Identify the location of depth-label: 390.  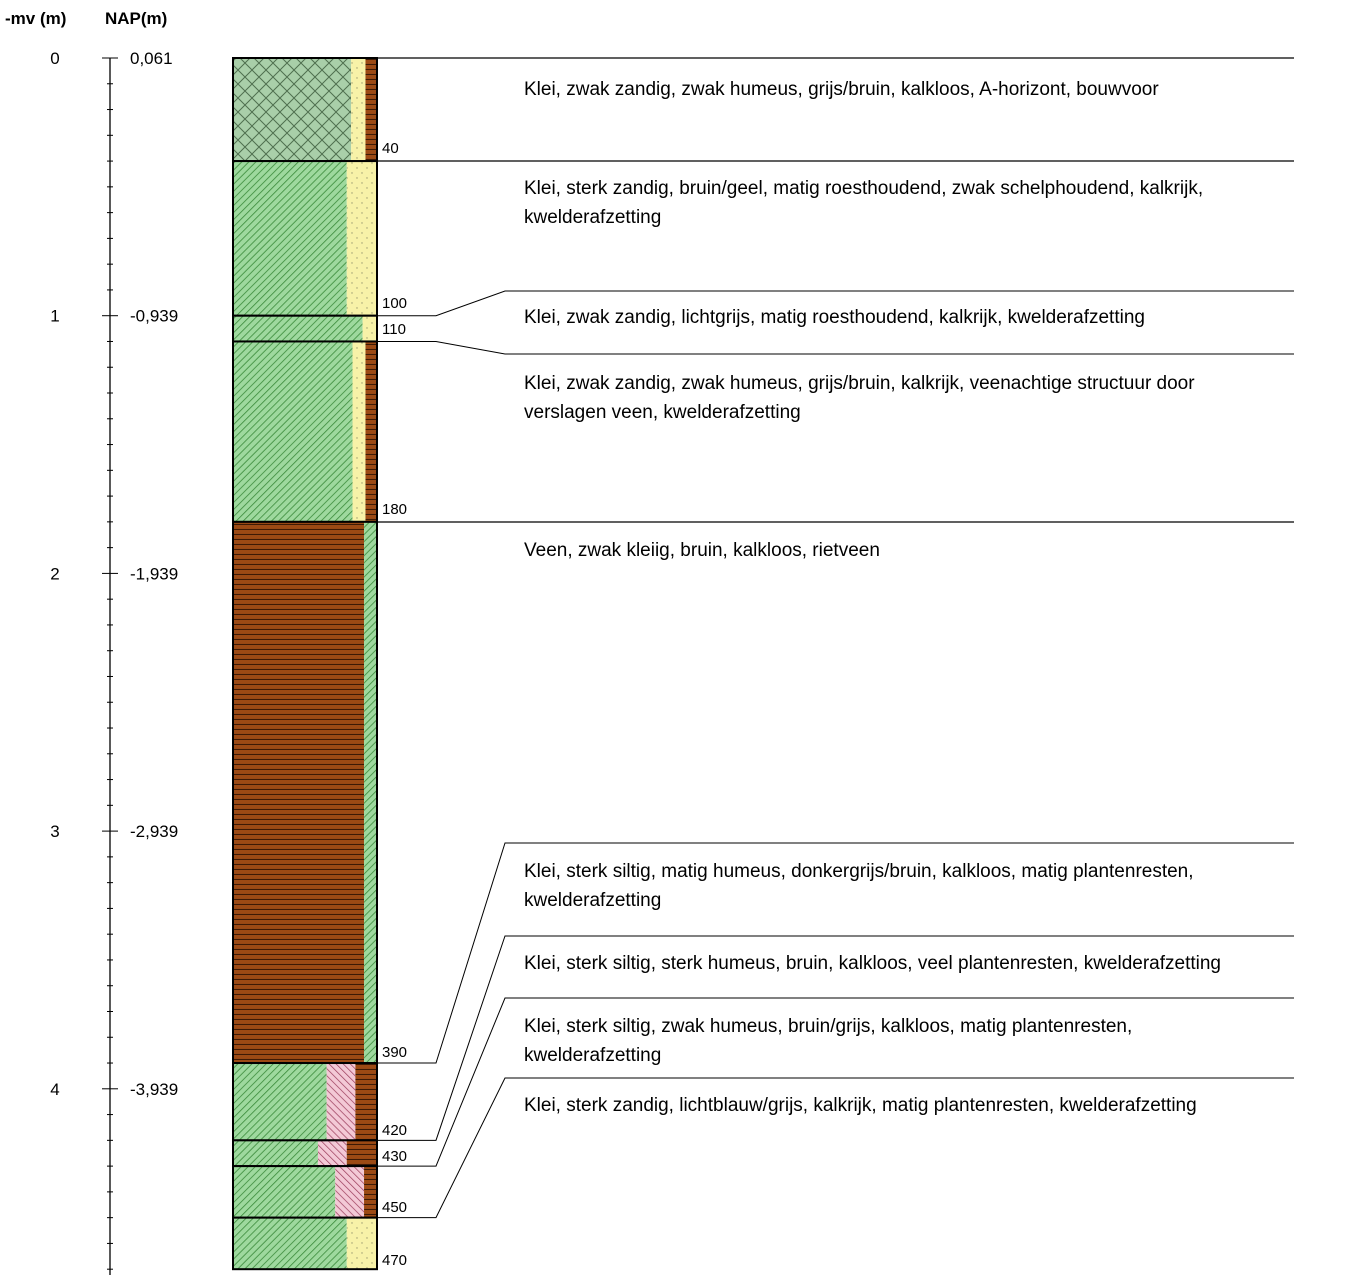
(394, 1052).